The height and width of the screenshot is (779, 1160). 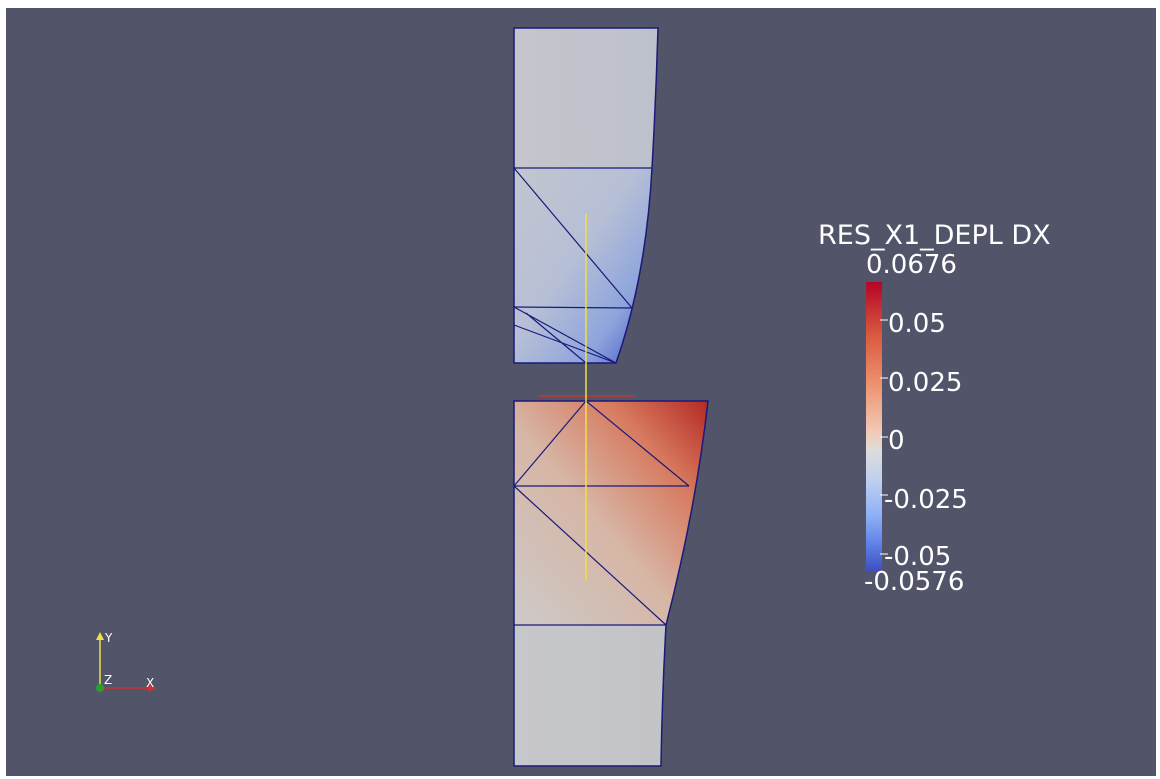 What do you see at coordinates (611, 513) in the screenshot?
I see `lower-top-region` at bounding box center [611, 513].